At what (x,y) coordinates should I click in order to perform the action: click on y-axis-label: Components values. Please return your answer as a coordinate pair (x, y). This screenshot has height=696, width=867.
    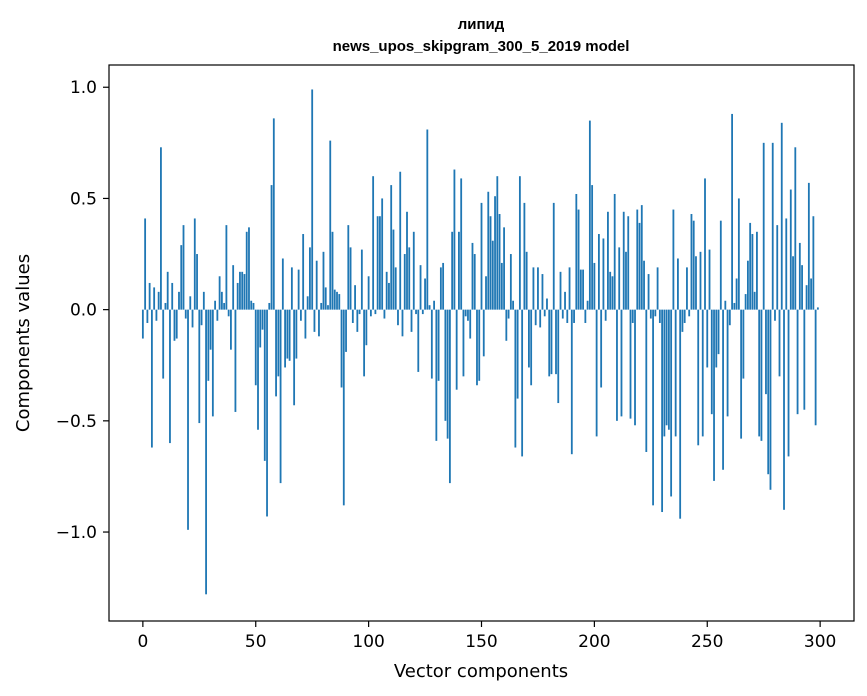
    Looking at the image, I should click on (23, 343).